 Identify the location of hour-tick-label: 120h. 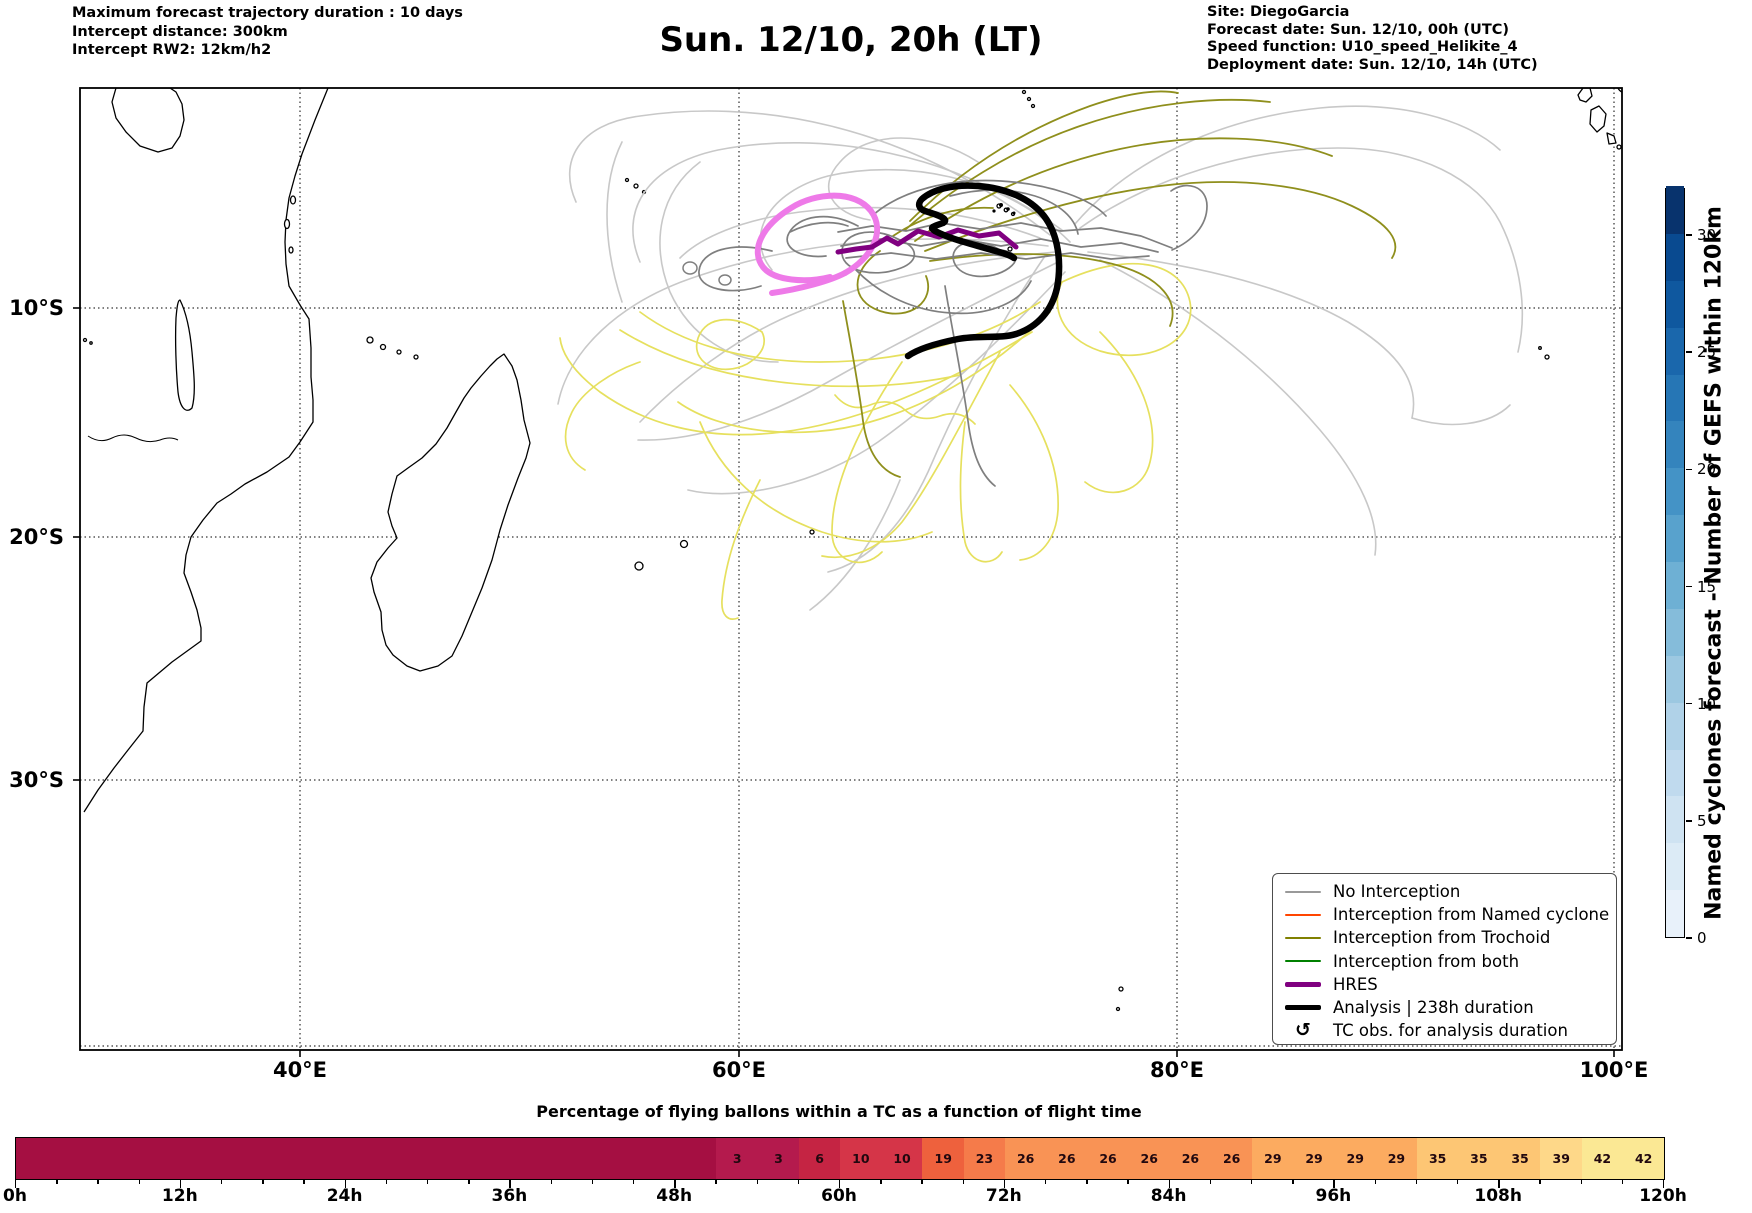
(1663, 1196).